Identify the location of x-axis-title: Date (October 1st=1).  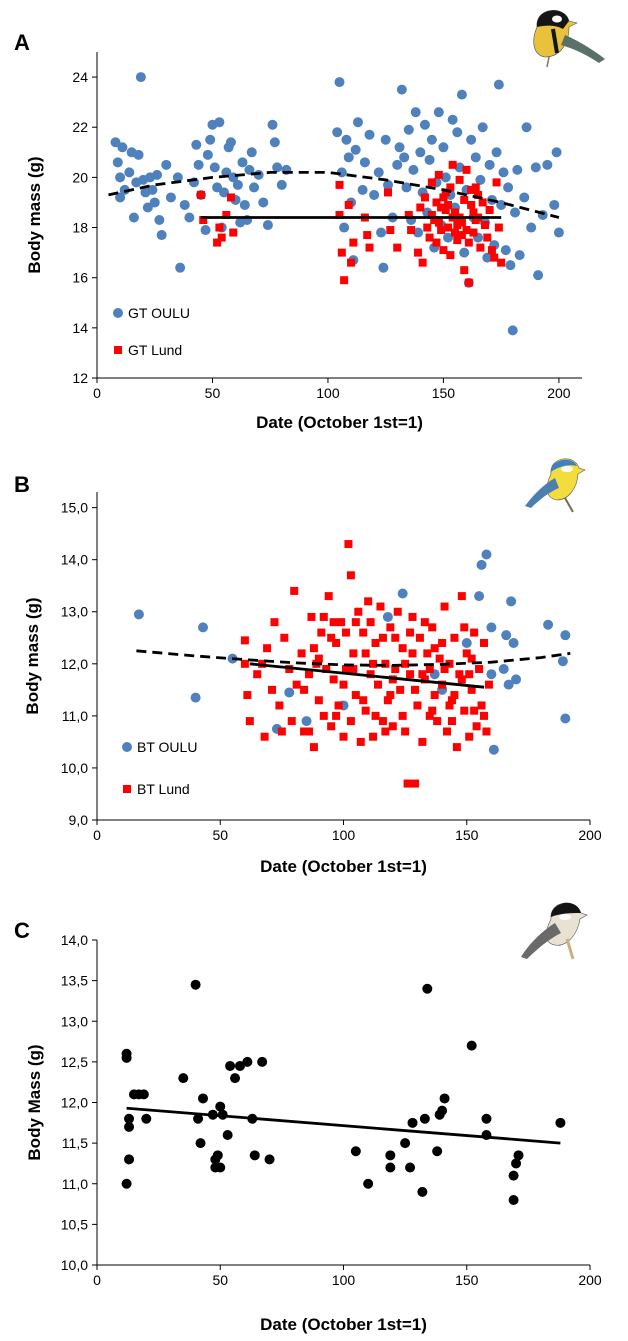
(343, 1324).